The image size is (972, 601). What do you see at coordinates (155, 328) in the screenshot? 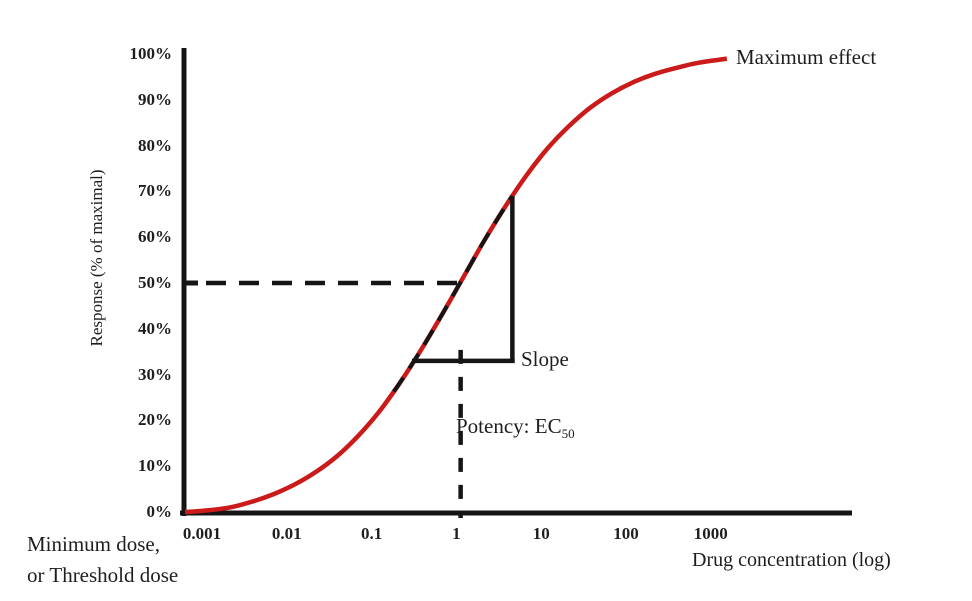
I see `y-tick-label: 40%` at bounding box center [155, 328].